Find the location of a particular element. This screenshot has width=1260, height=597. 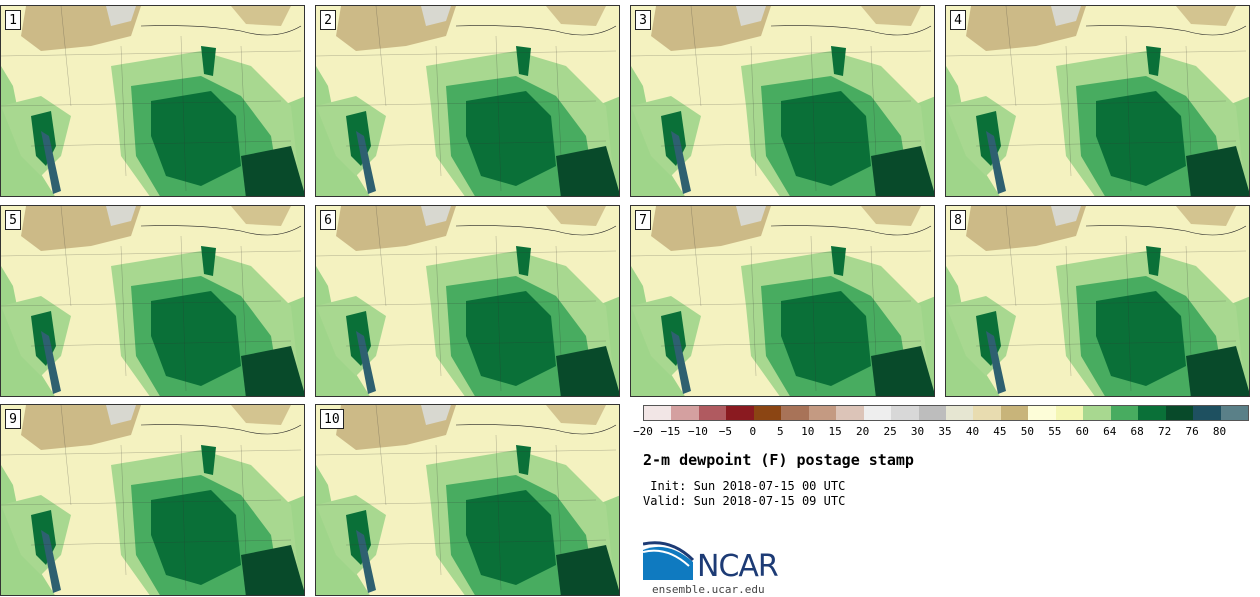

postage-stamp-panel: 8 is located at coordinates (1097, 301).